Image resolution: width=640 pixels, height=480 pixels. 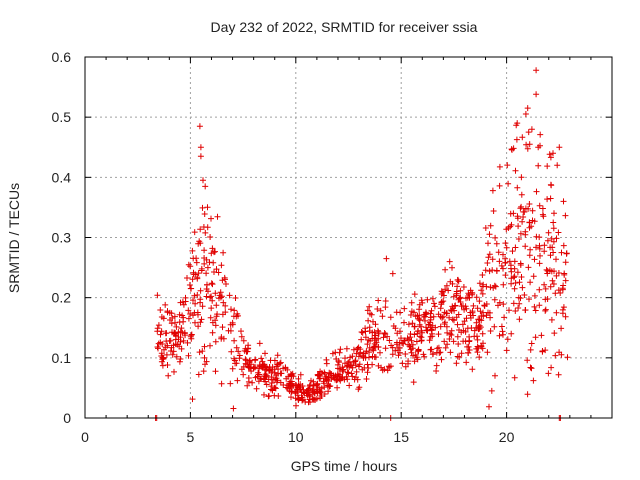 What do you see at coordinates (85, 437) in the screenshot?
I see `x-tick-label: 0` at bounding box center [85, 437].